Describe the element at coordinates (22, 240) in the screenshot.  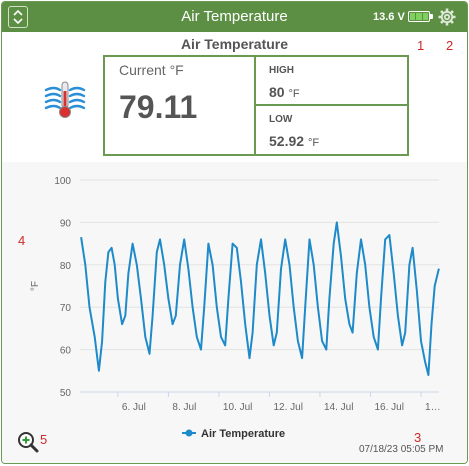
I see `annotation-4: 4` at that location.